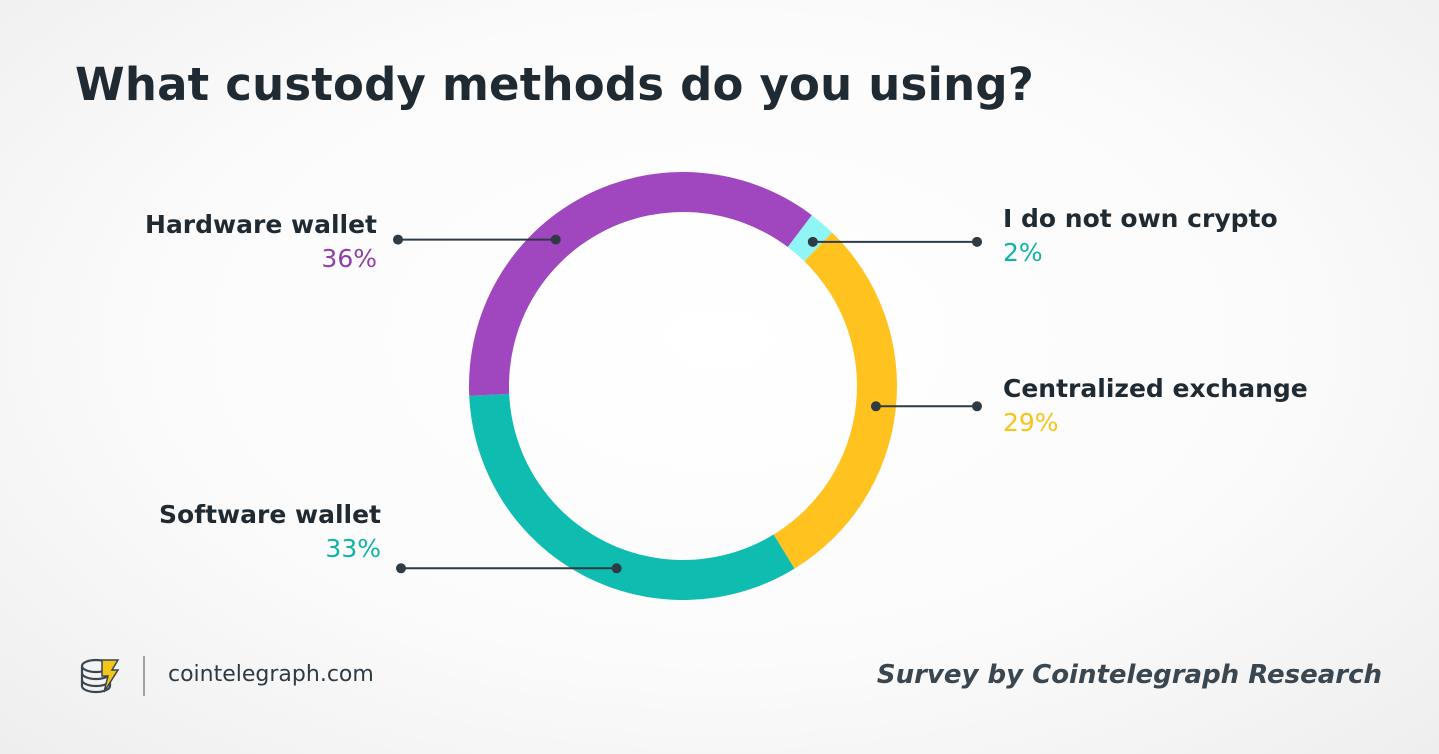 This screenshot has height=754, width=1439. Describe the element at coordinates (1129, 675) in the screenshot. I see `footer-credit: Survey by Cointelegraph Research` at that location.